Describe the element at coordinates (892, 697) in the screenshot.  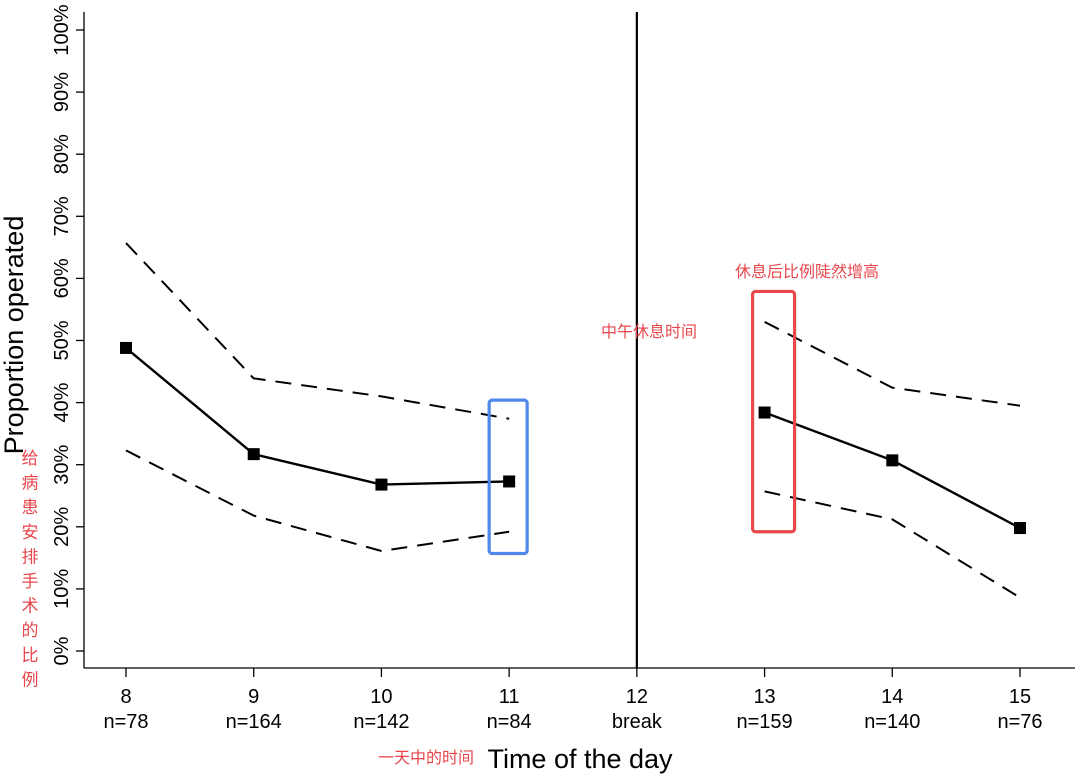
I see `x-tick-label: 14` at that location.